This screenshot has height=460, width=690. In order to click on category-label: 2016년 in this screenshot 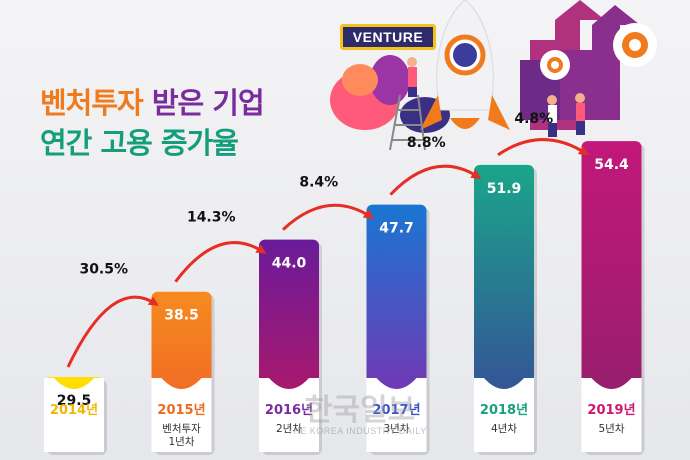, I will do `click(289, 410)`.